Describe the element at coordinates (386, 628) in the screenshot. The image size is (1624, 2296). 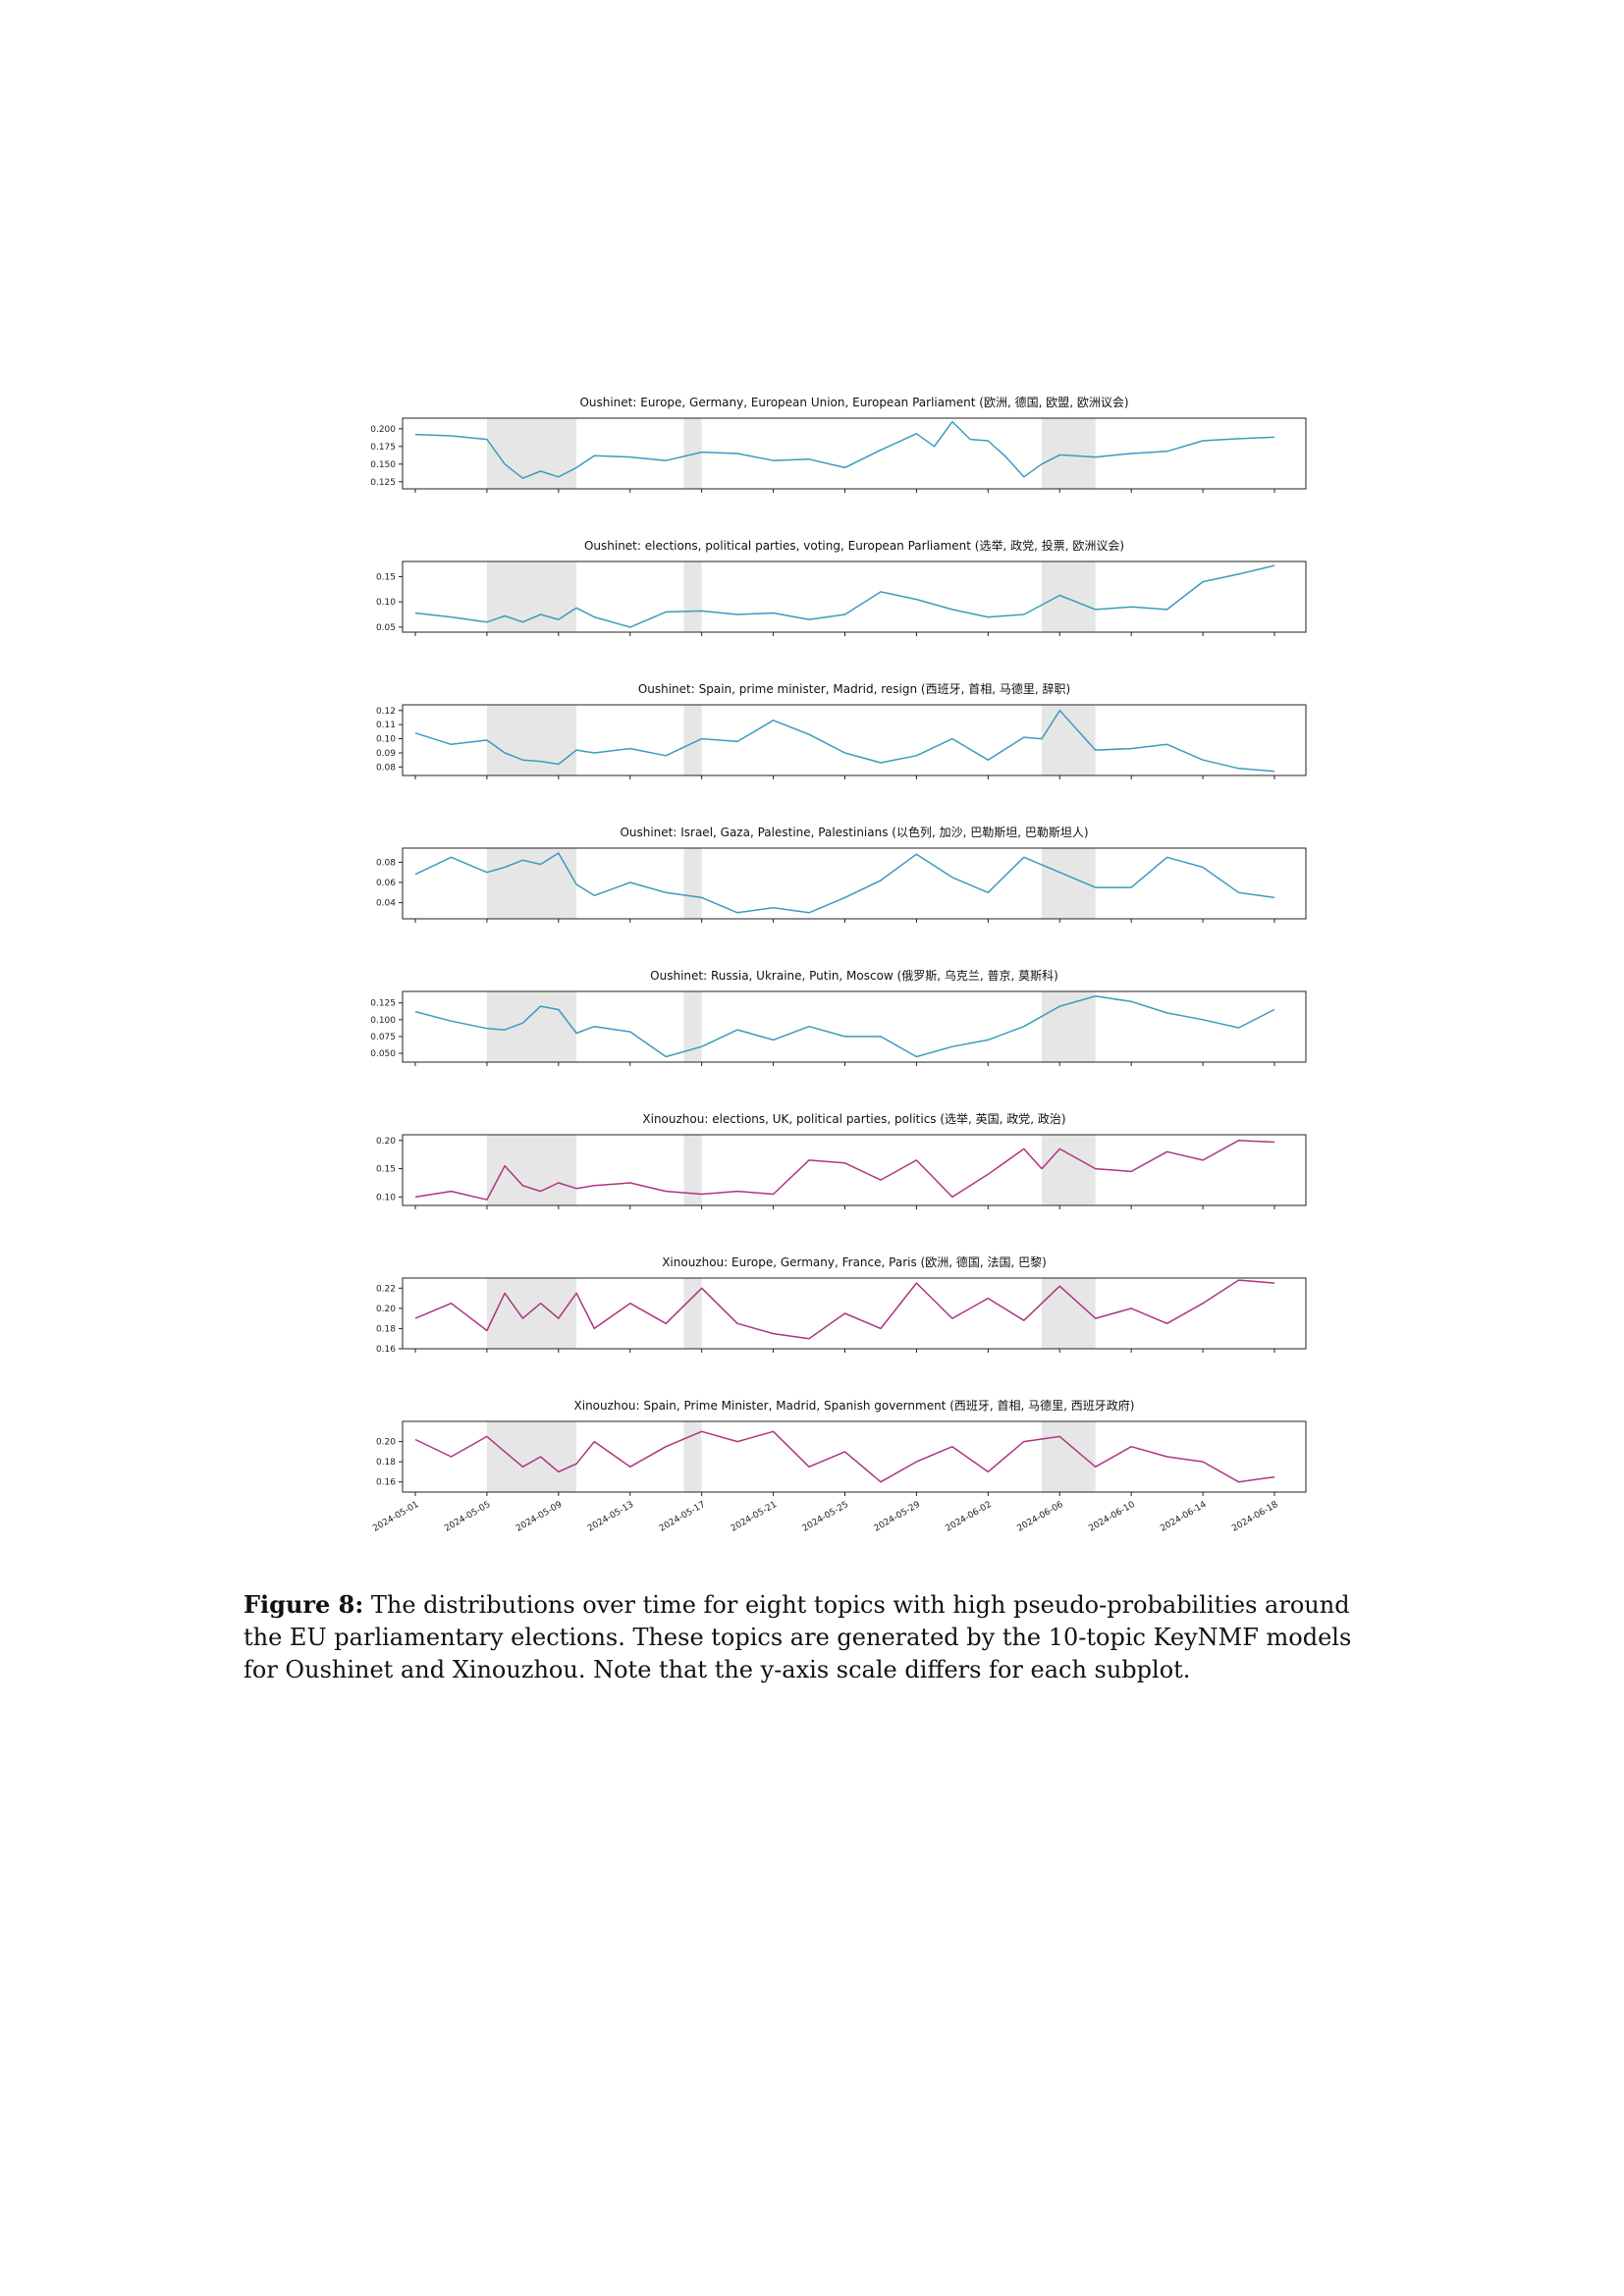
I see `y-tick-label: 0.05` at that location.